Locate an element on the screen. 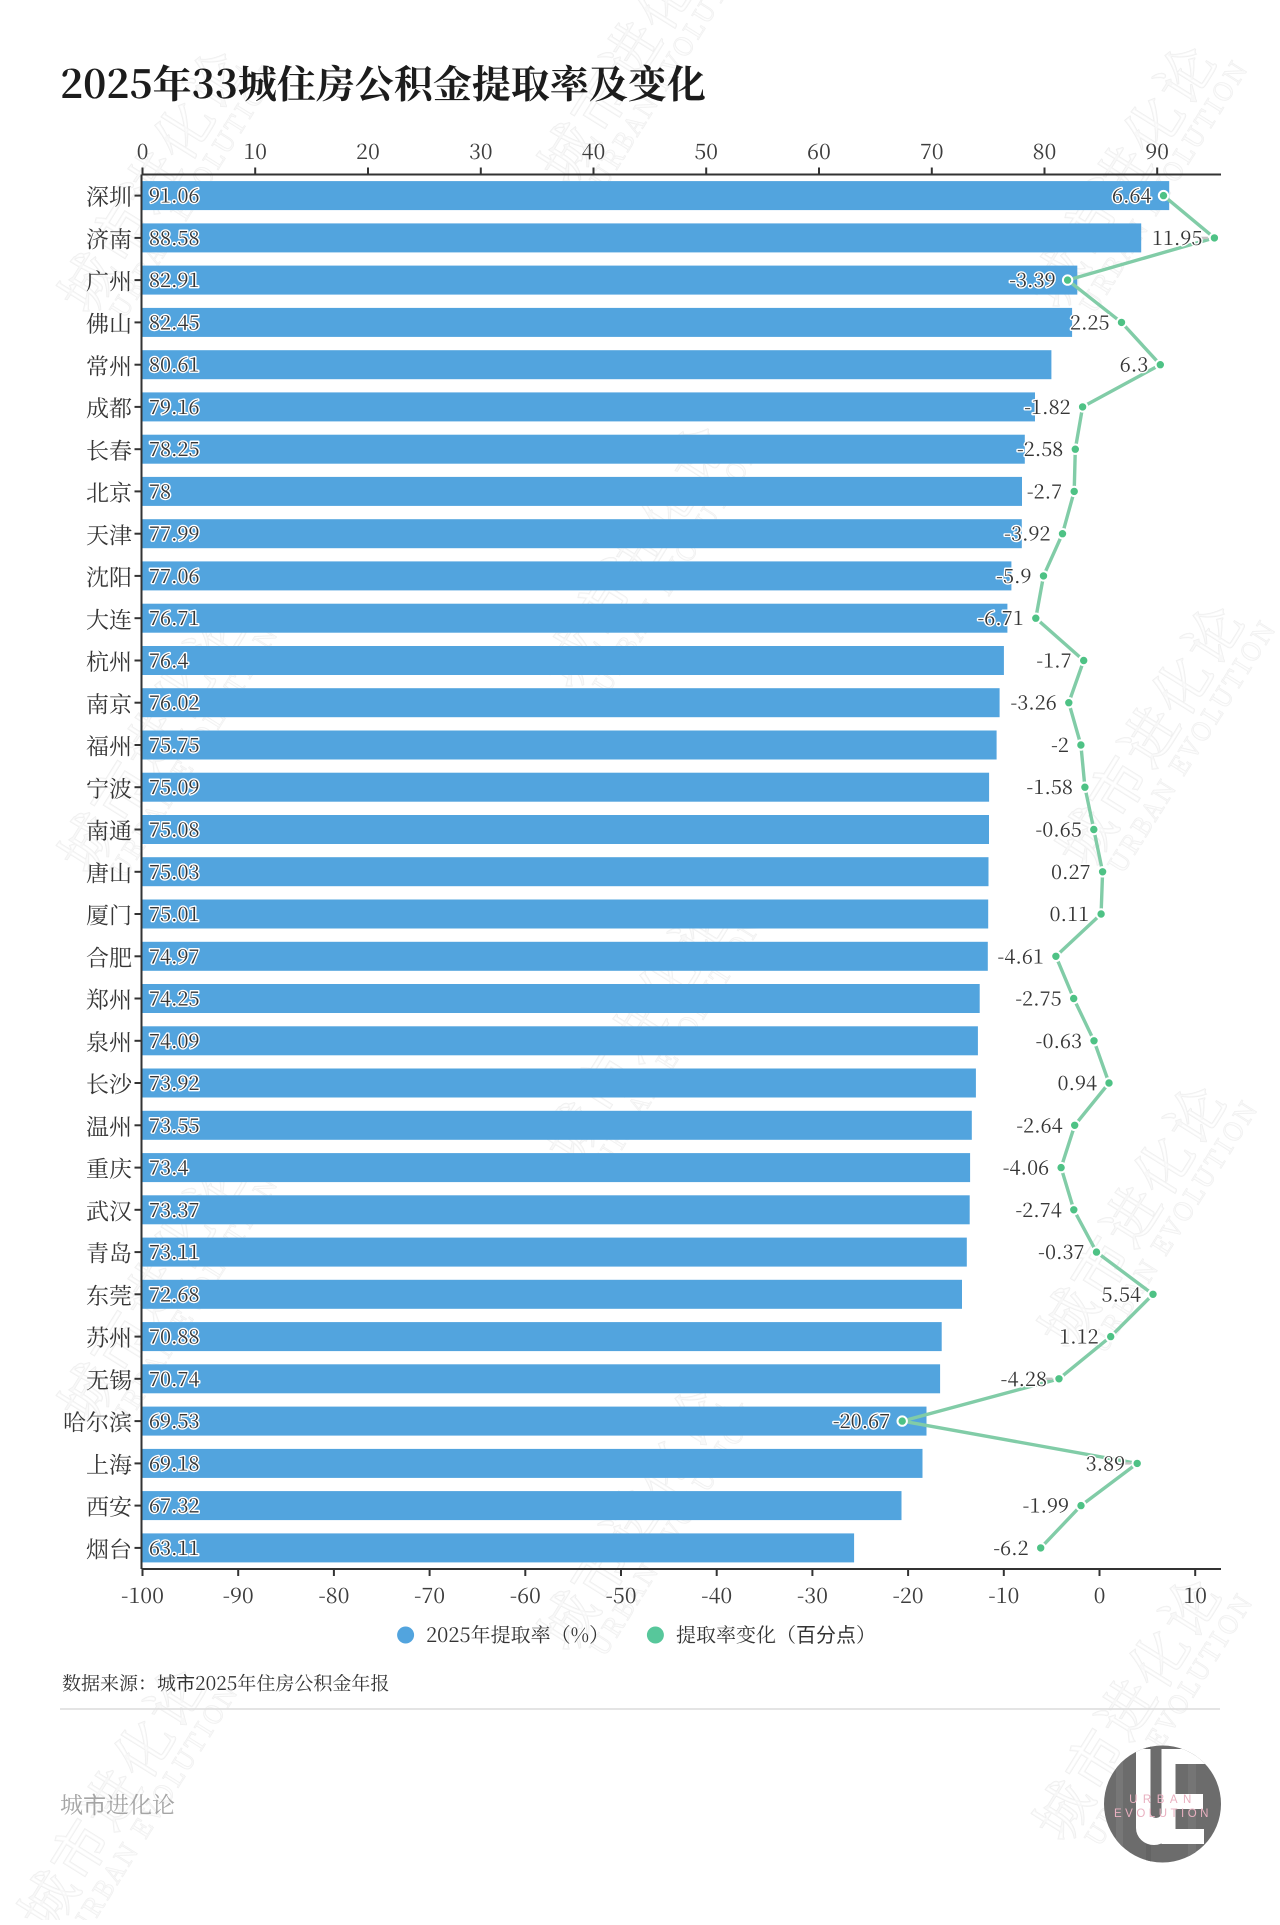 This screenshot has width=1280, height=1925. svg-text: 0.11 is located at coordinates (1070, 912).